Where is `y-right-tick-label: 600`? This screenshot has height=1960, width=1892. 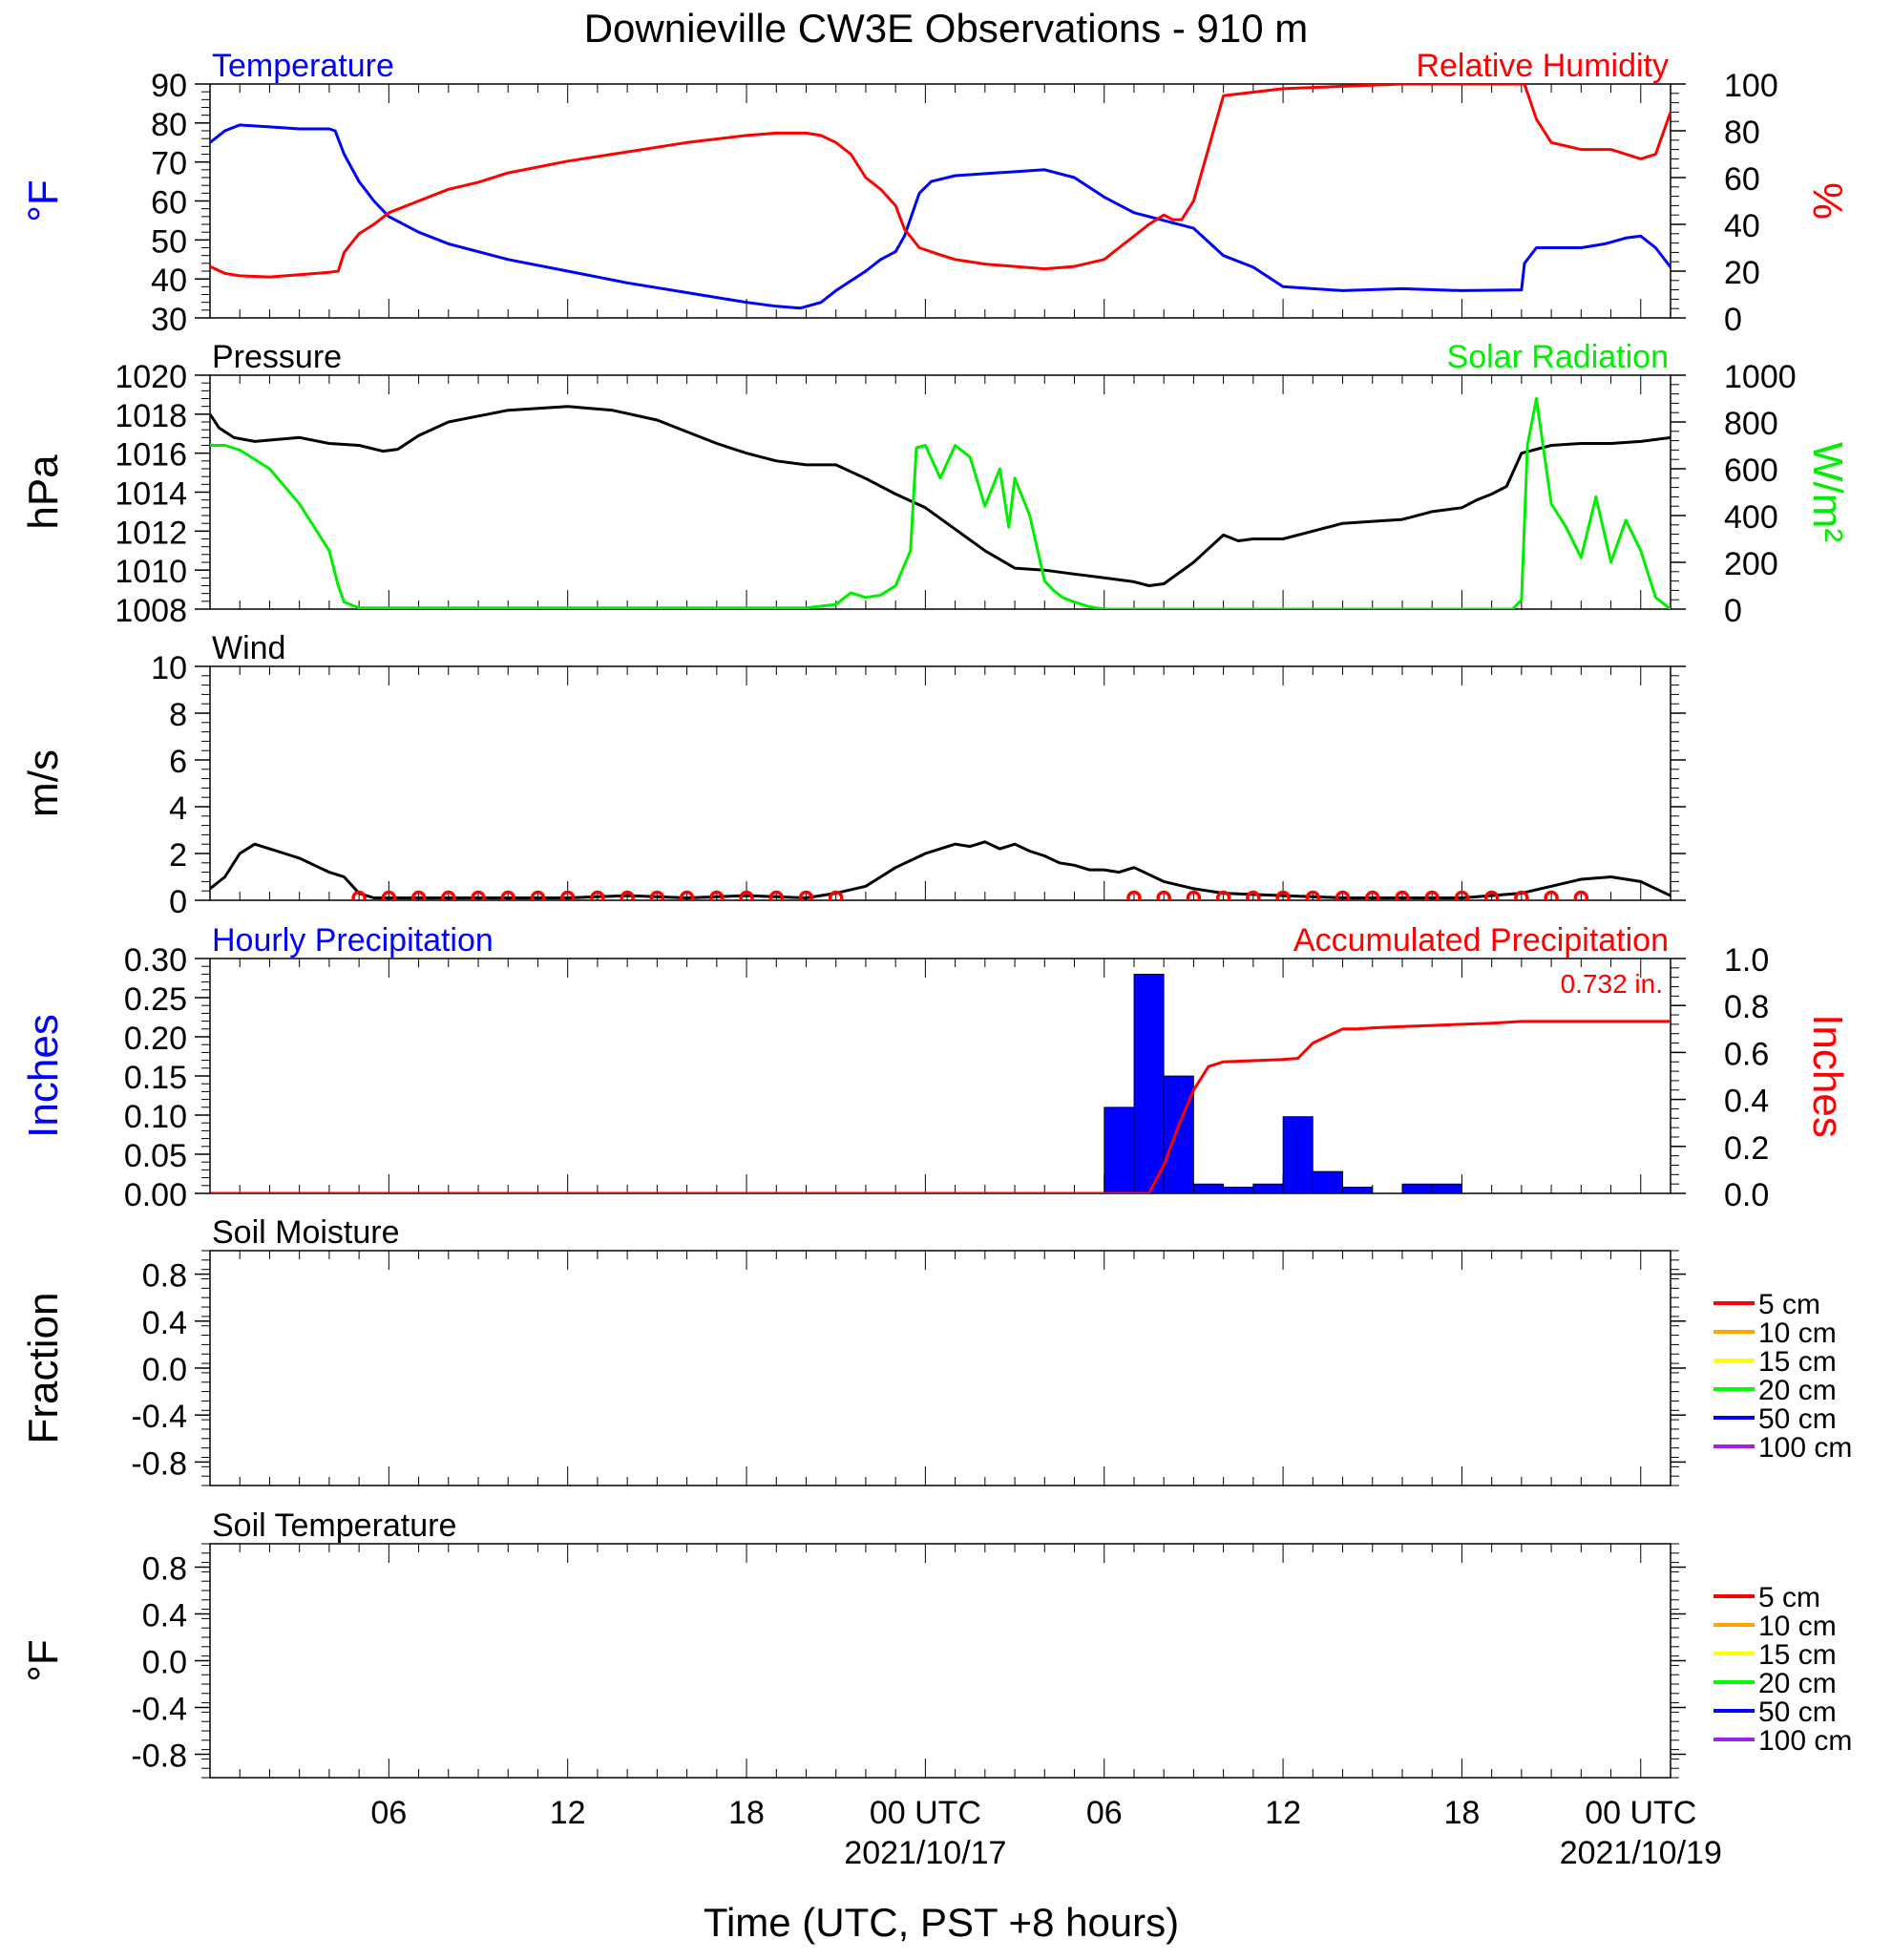
y-right-tick-label: 600 is located at coordinates (1751, 471).